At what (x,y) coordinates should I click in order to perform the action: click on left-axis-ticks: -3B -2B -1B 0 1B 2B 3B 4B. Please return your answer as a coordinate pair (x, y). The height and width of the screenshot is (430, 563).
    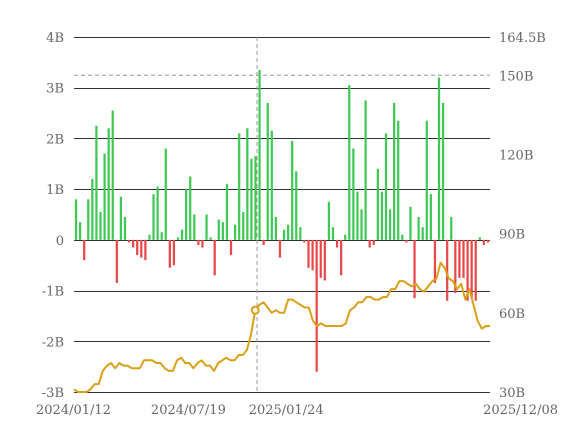
    Looking at the image, I should click on (53, 216).